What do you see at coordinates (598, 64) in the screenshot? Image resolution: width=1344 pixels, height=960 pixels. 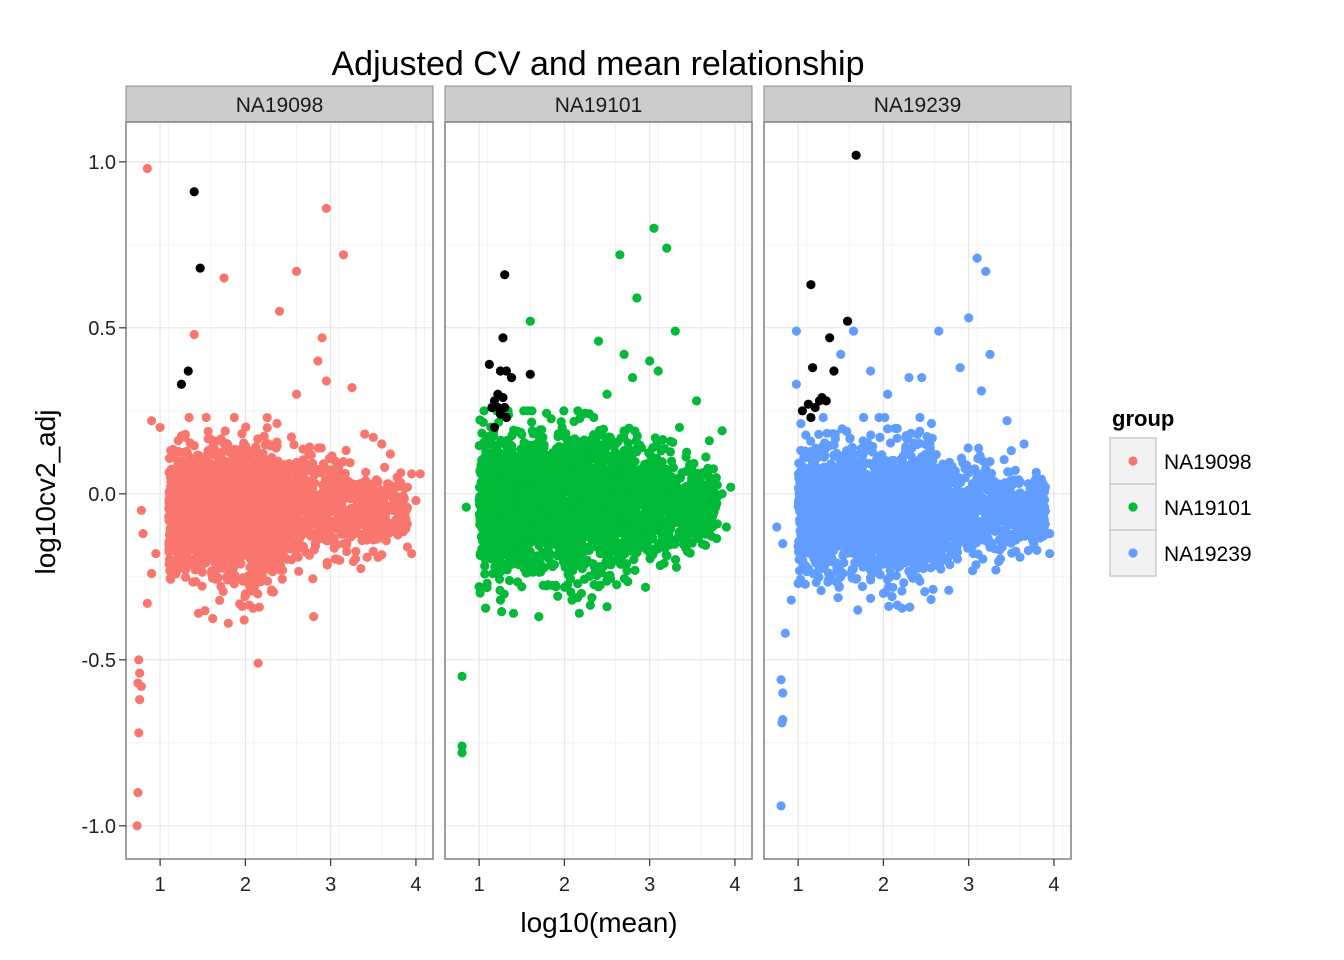 I see `chart-title: Adjusted CV and mean relationship` at bounding box center [598, 64].